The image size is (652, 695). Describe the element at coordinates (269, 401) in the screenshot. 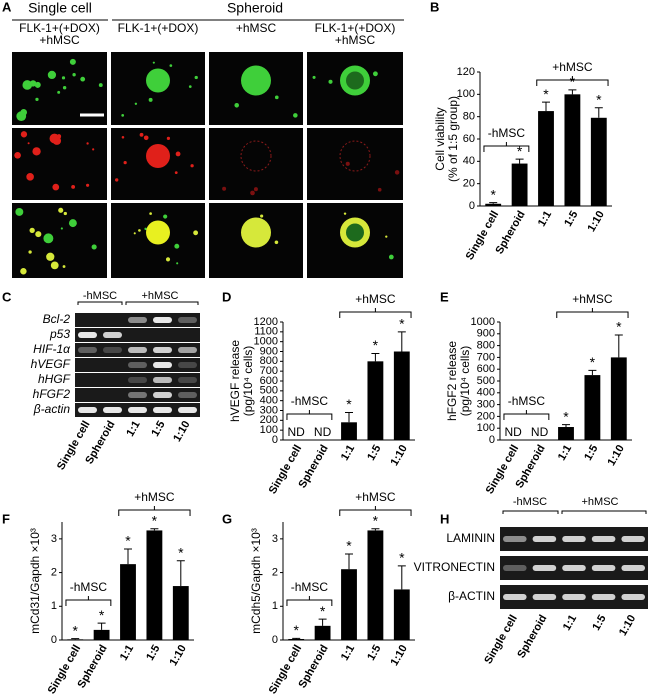

I see `y-tick-label: 400` at that location.